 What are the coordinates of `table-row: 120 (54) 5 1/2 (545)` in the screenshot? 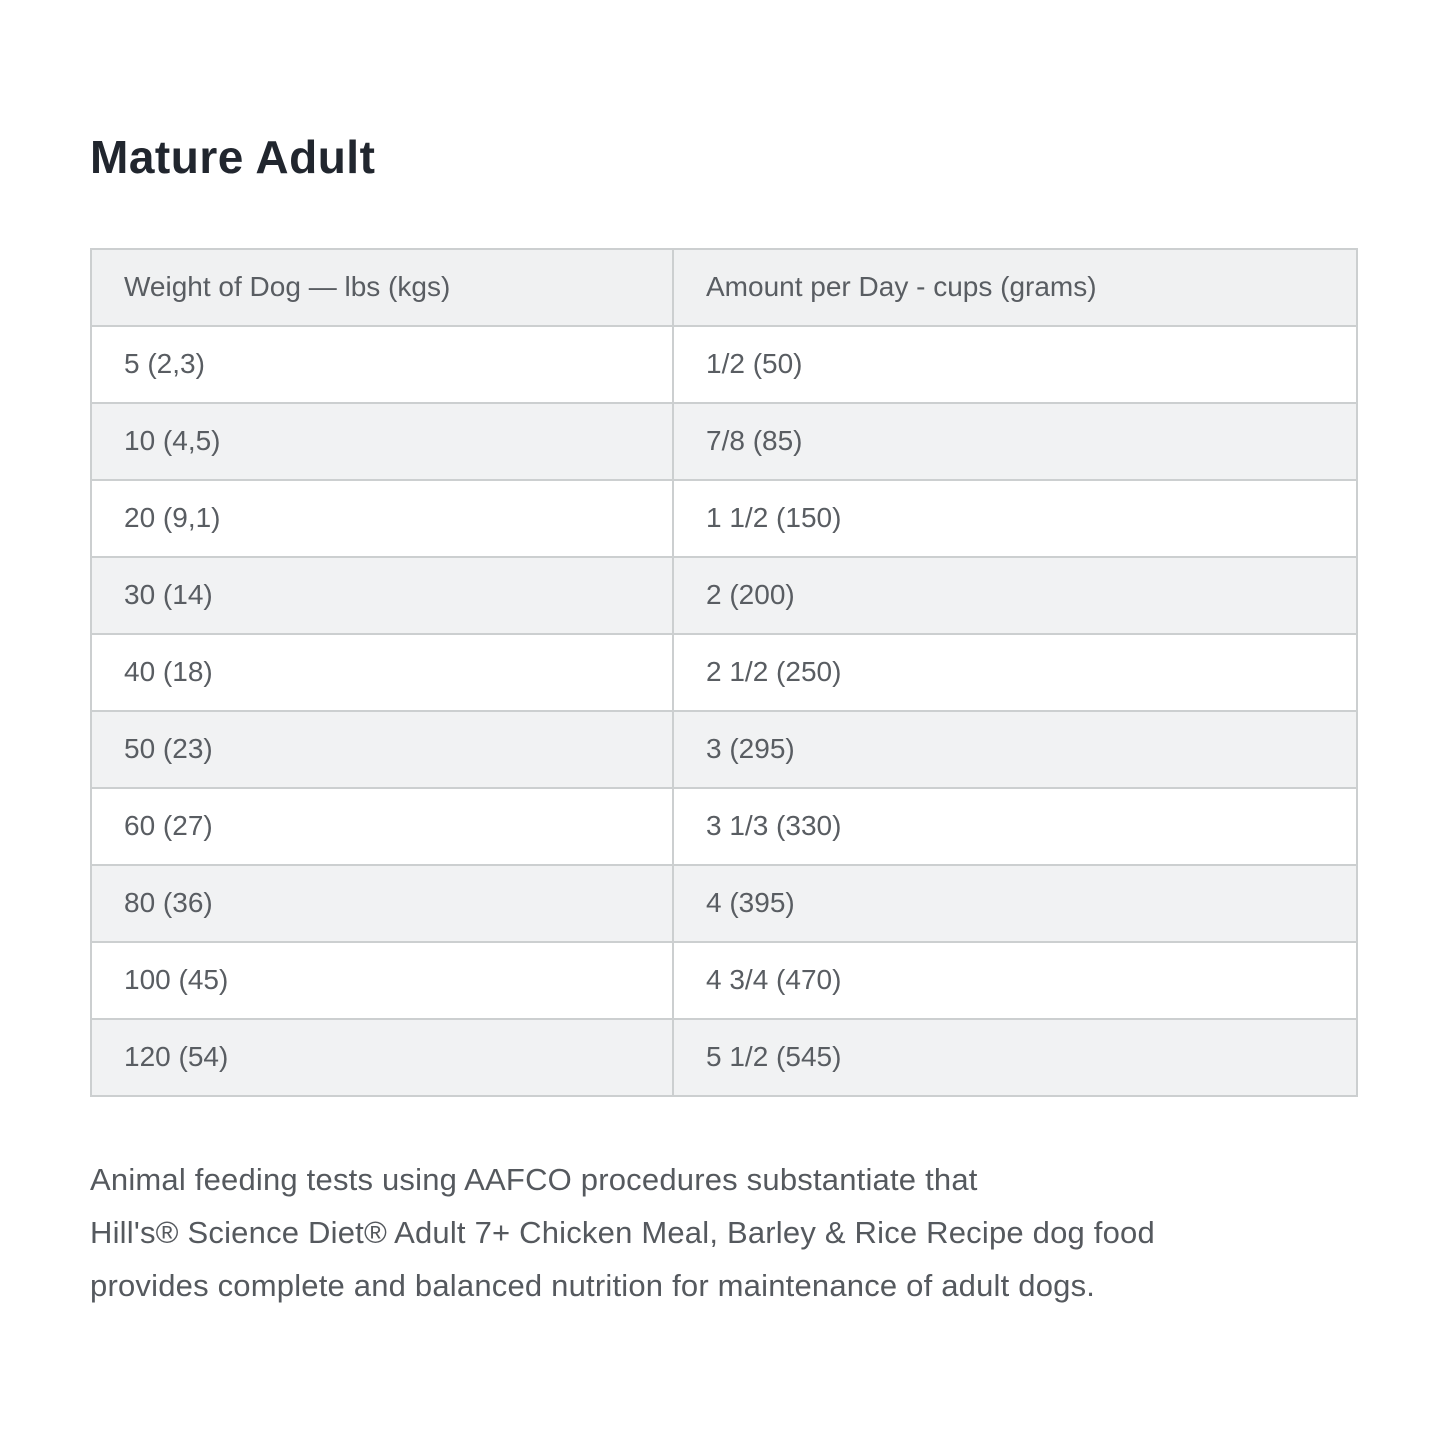 It's located at (724, 1057).